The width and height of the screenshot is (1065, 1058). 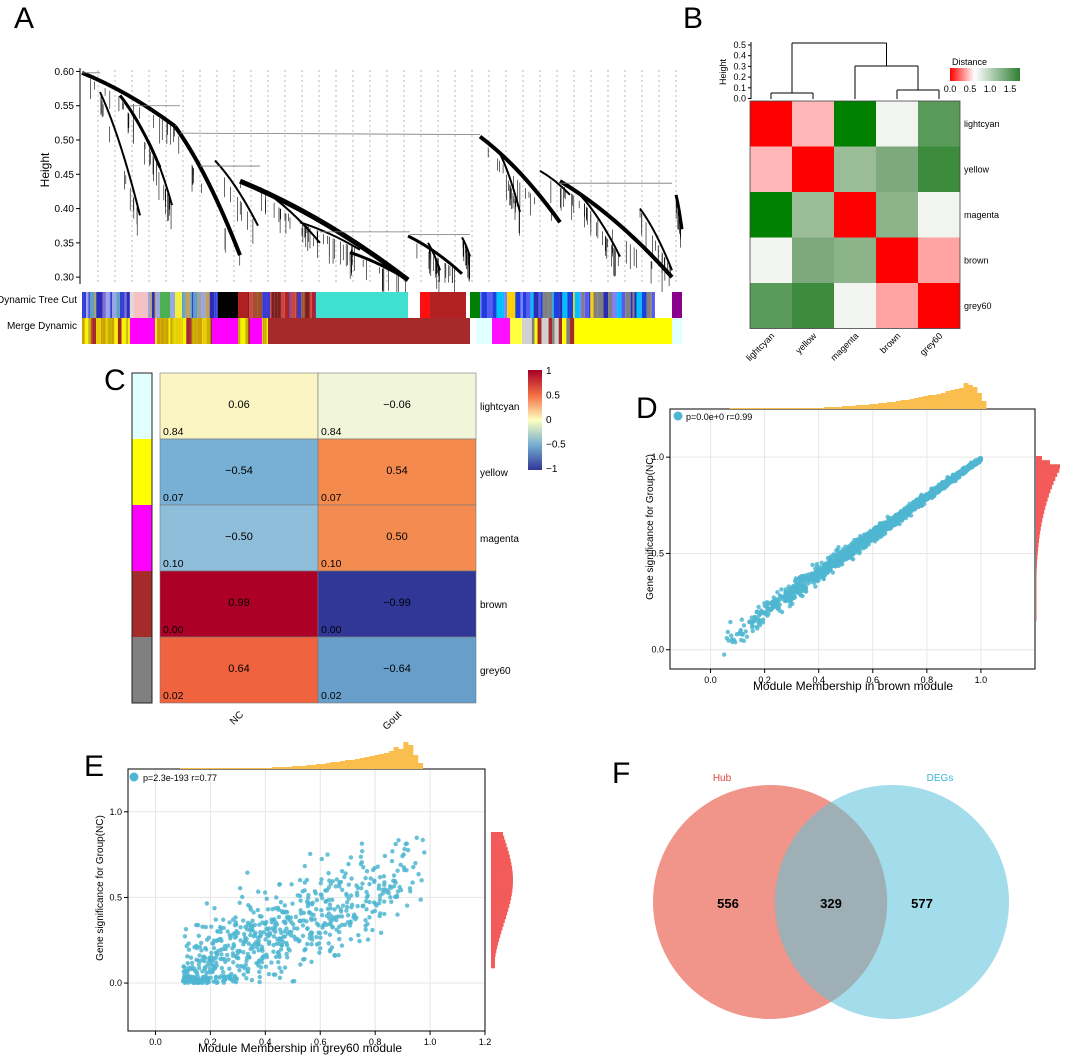 I want to click on panel-a-row-label-merge: Merge Dynamic, so click(x=42, y=326).